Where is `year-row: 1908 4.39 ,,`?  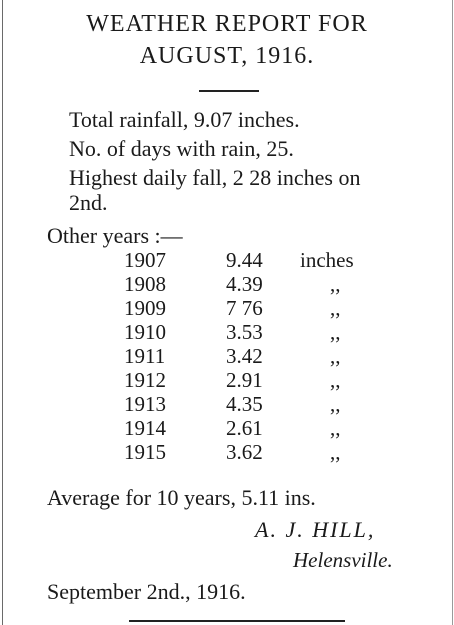 year-row: 1908 4.39 ,, is located at coordinates (227, 284).